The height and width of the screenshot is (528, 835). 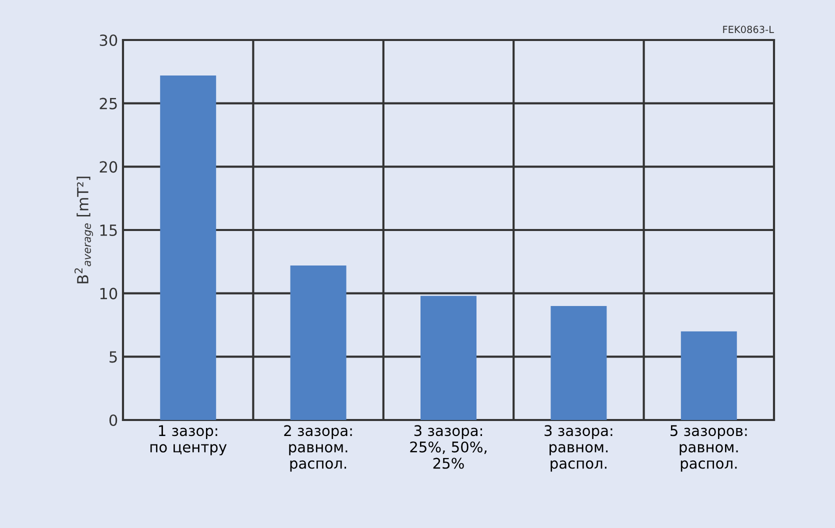 I want to click on y-tick-label: 0, so click(x=113, y=420).